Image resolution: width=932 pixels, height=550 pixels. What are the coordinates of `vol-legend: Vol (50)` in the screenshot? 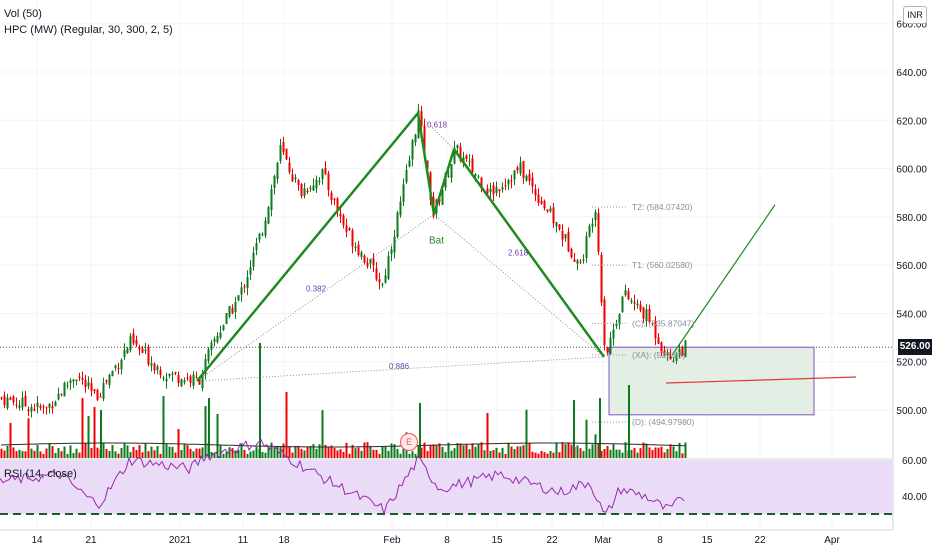 It's located at (23, 14).